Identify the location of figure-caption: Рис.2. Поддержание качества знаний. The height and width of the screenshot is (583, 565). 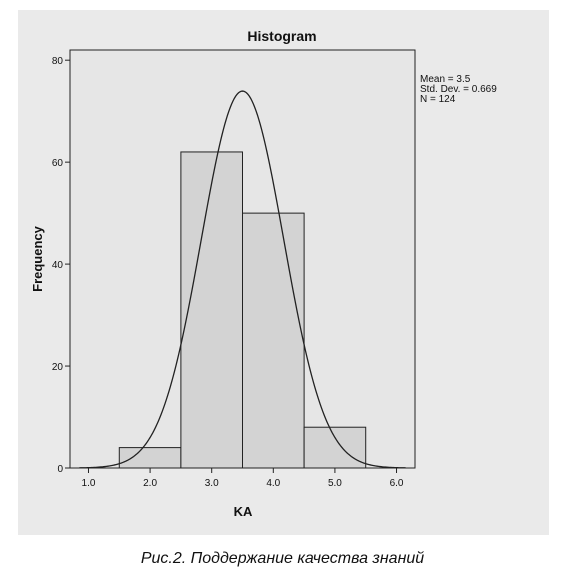
(282, 558).